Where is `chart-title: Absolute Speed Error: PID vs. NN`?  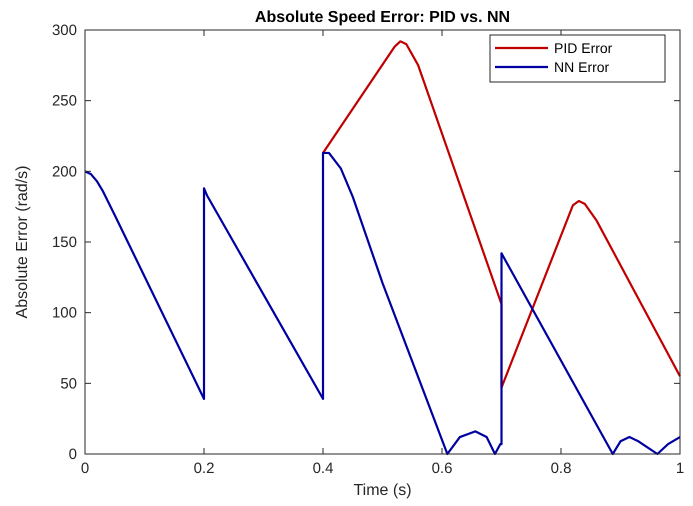
chart-title: Absolute Speed Error: PID vs. NN is located at coordinates (382, 17).